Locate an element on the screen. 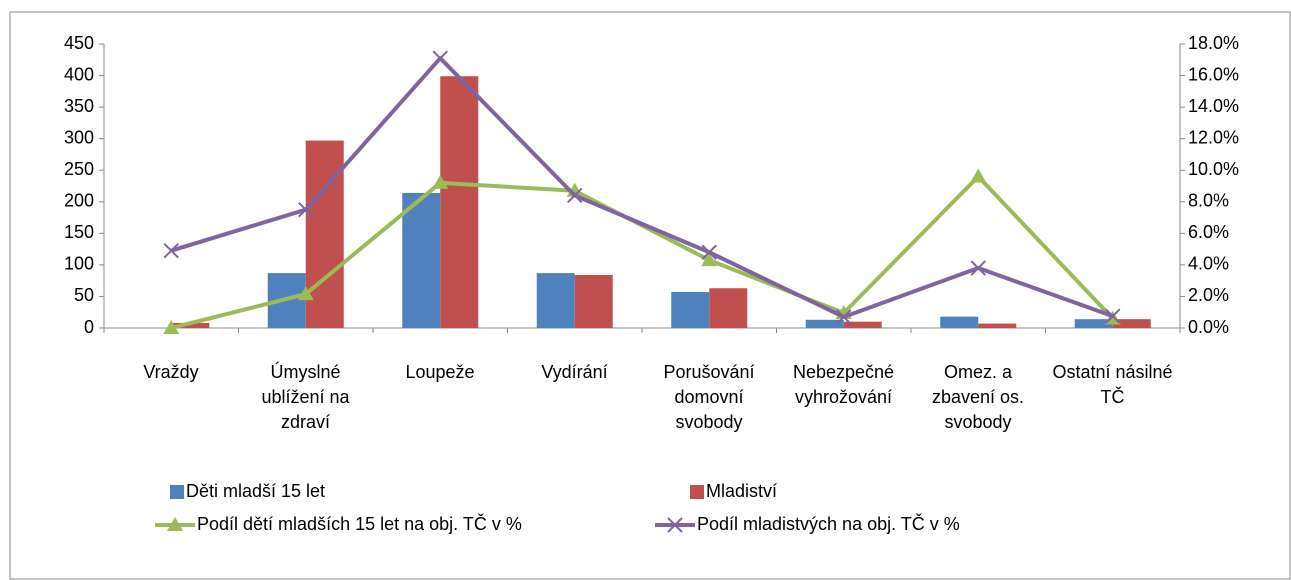  y2-tick-label: 16.0% is located at coordinates (1213, 74).